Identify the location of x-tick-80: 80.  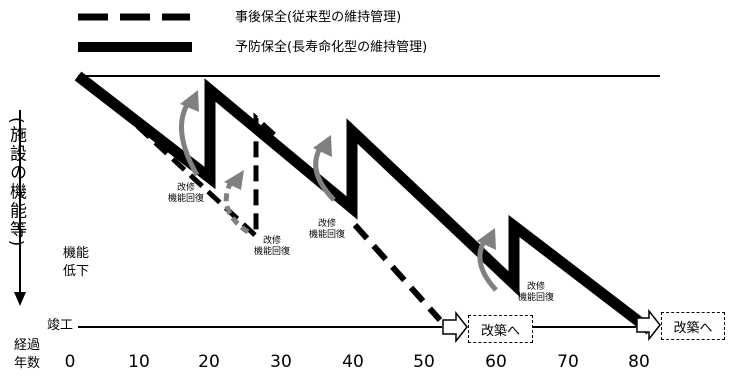
(639, 362).